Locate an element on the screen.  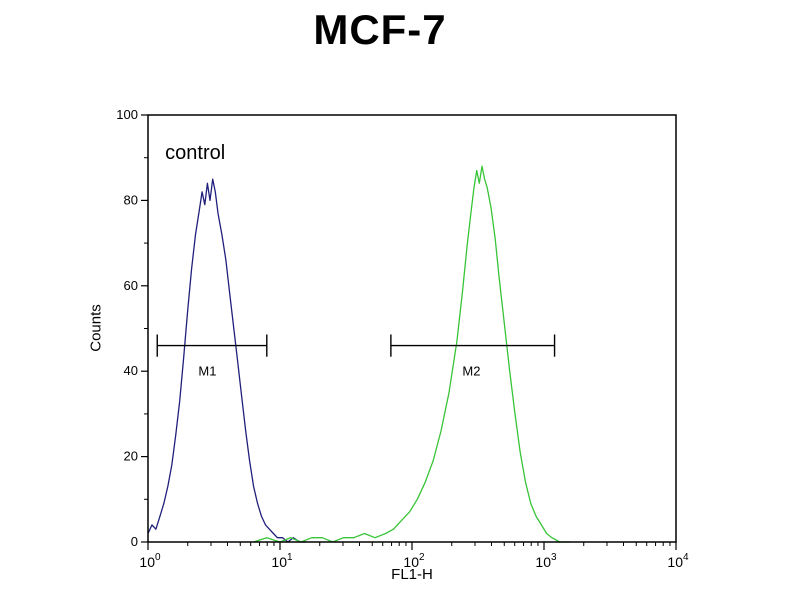
marker-M2: M2 is located at coordinates (473, 356).